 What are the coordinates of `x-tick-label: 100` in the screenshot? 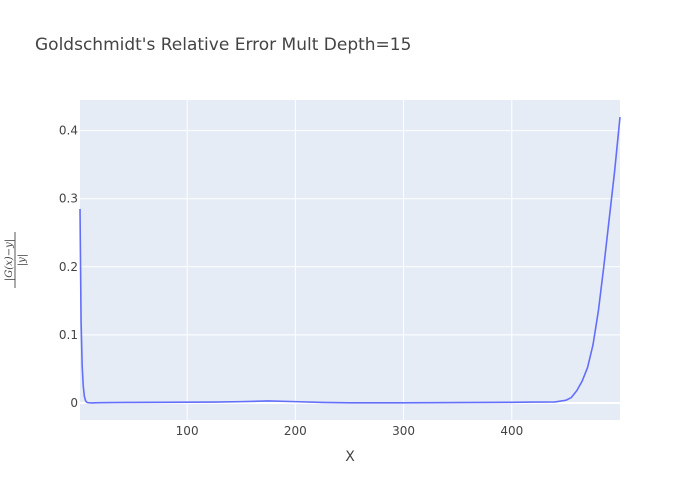 It's located at (187, 431).